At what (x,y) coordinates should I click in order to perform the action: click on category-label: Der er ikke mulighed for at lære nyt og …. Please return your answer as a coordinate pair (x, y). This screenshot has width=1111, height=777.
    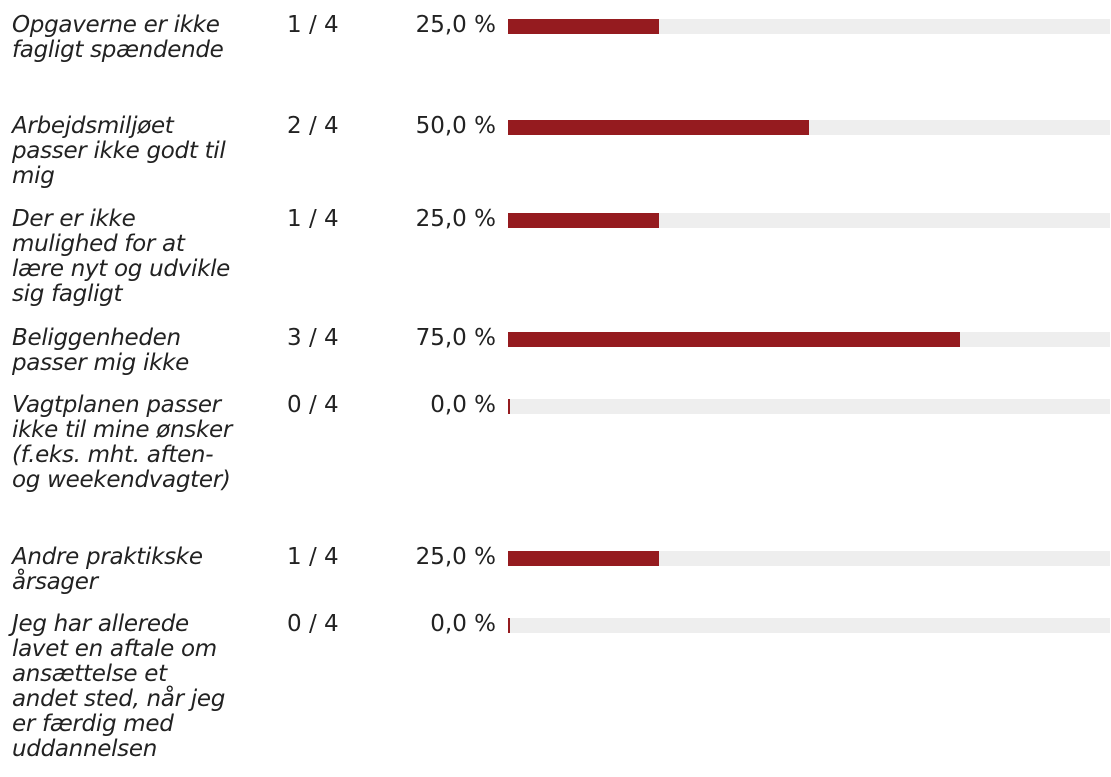
    Looking at the image, I should click on (121, 256).